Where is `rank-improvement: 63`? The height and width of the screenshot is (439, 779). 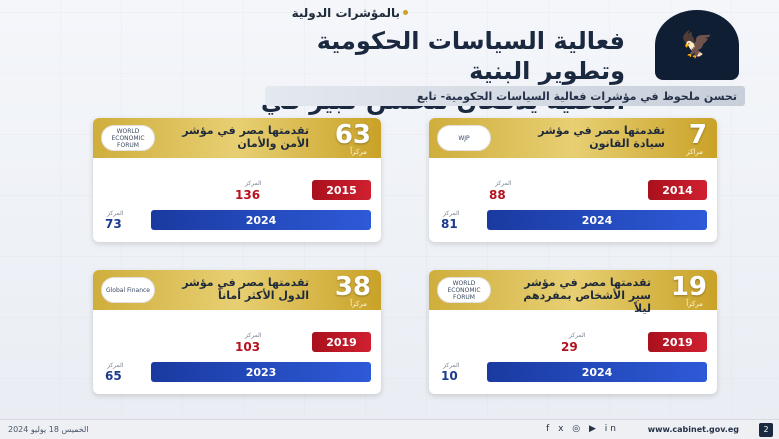
rank-improvement: 63 is located at coordinates (352, 135).